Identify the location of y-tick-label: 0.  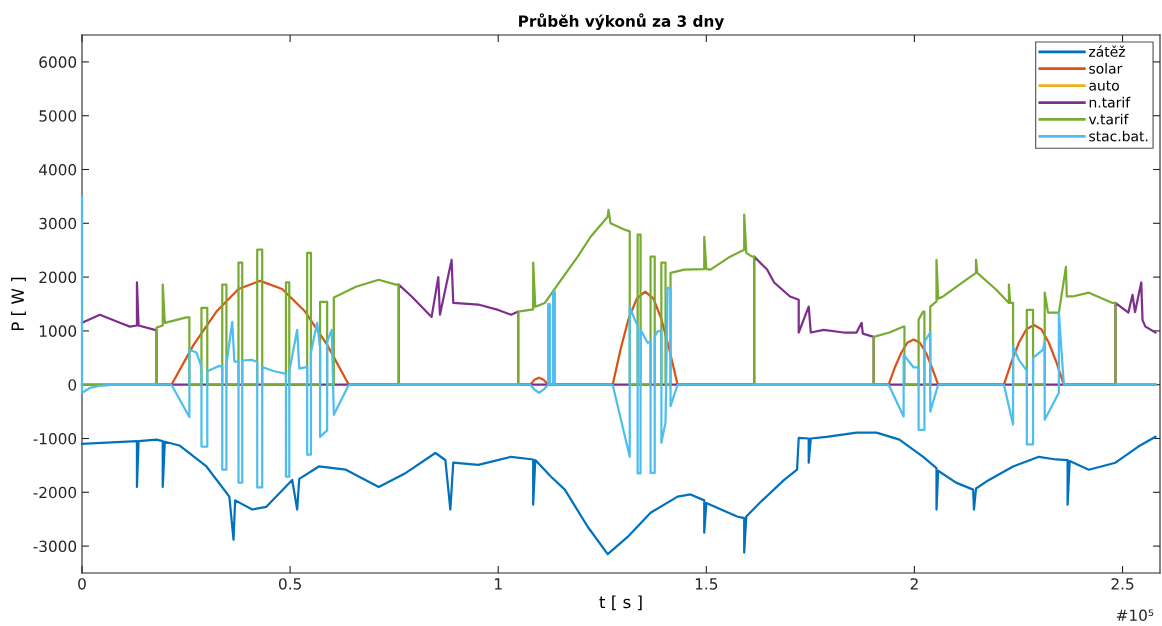
(72, 385).